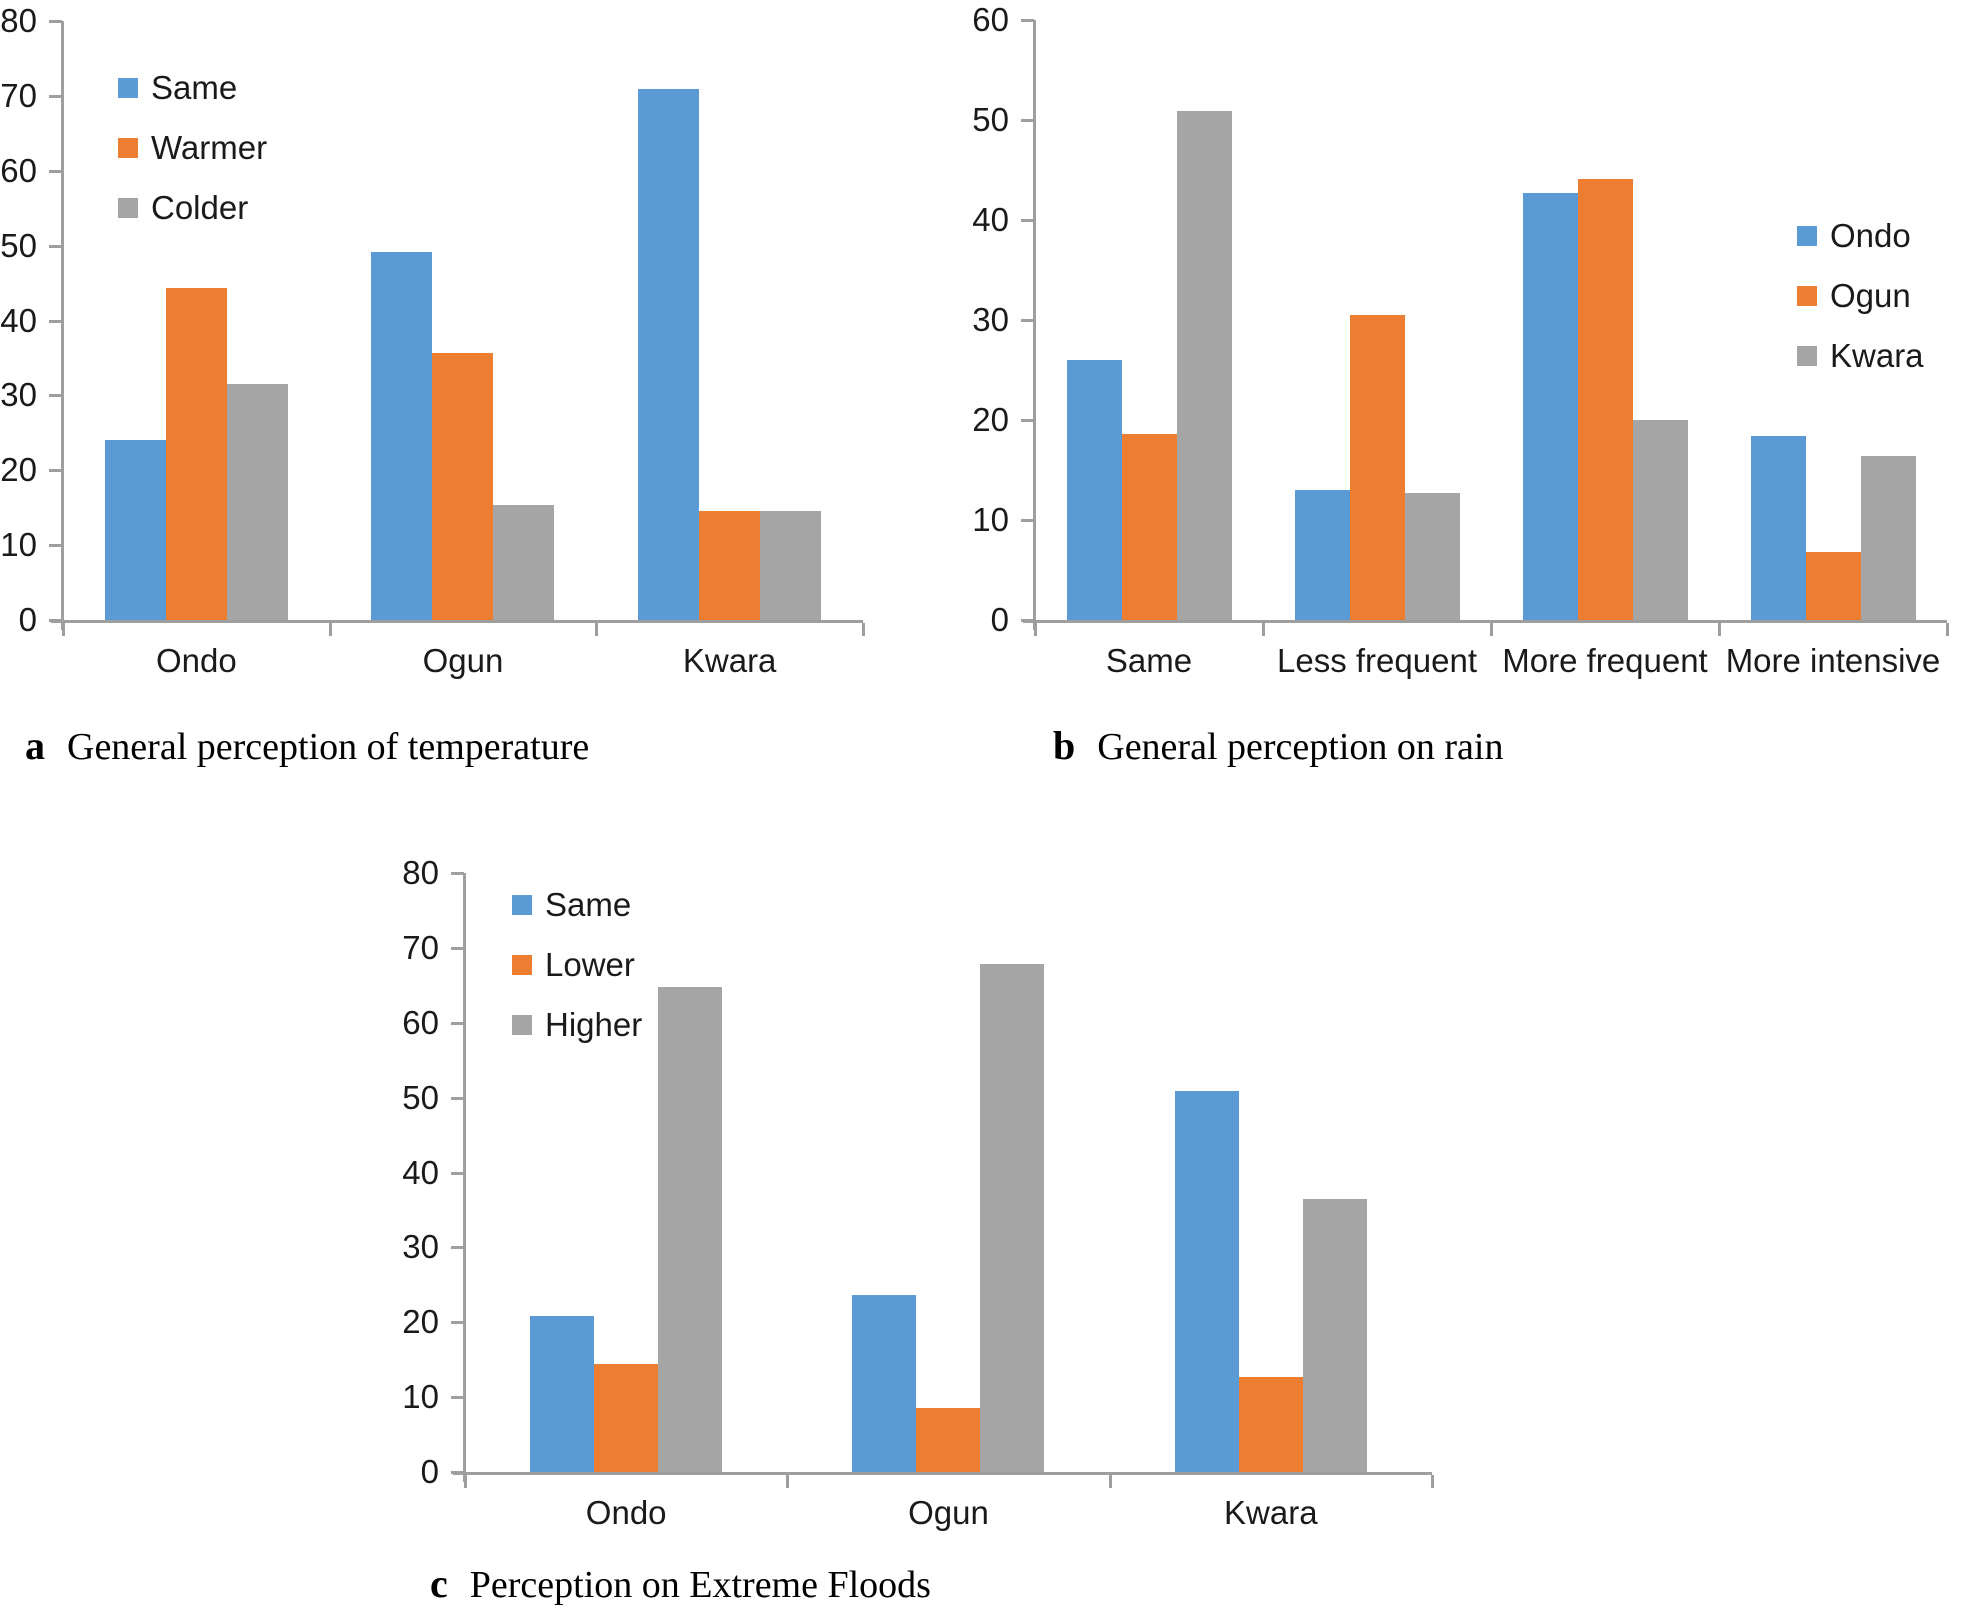 Image resolution: width=1961 pixels, height=1616 pixels. Describe the element at coordinates (522, 1025) in the screenshot. I see `legend-swatch-higher` at that location.